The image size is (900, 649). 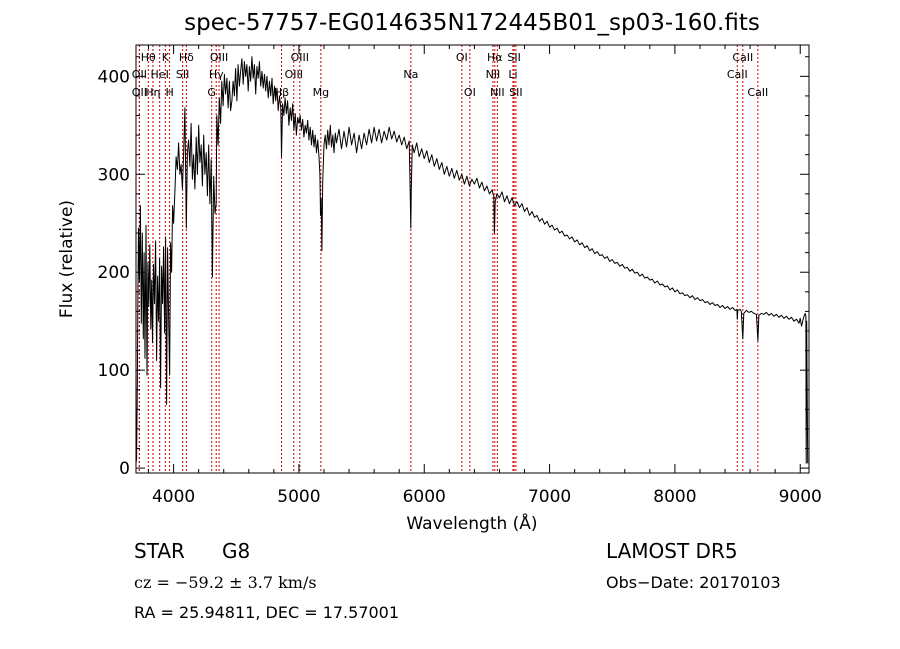 I want to click on redshift-velocity: cz = −59.2 ± 3.7 km/s, so click(x=225, y=582).